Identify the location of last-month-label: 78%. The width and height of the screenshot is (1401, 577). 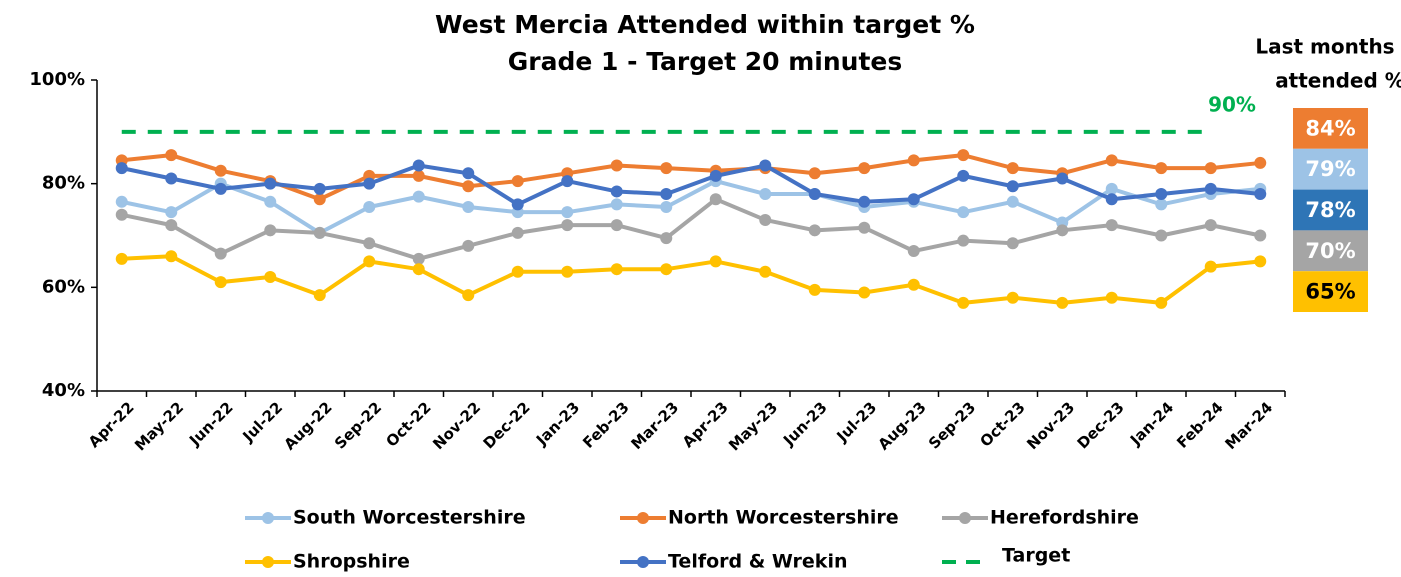
(1330, 210).